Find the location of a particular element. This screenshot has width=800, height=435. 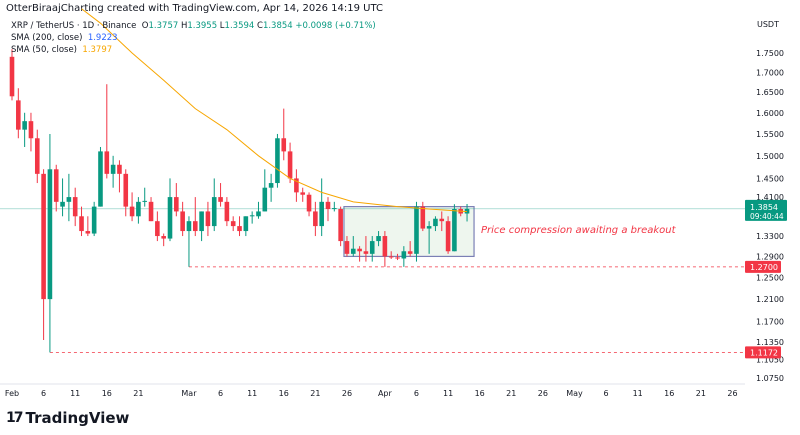

price-tick: 1.6000 is located at coordinates (770, 113).